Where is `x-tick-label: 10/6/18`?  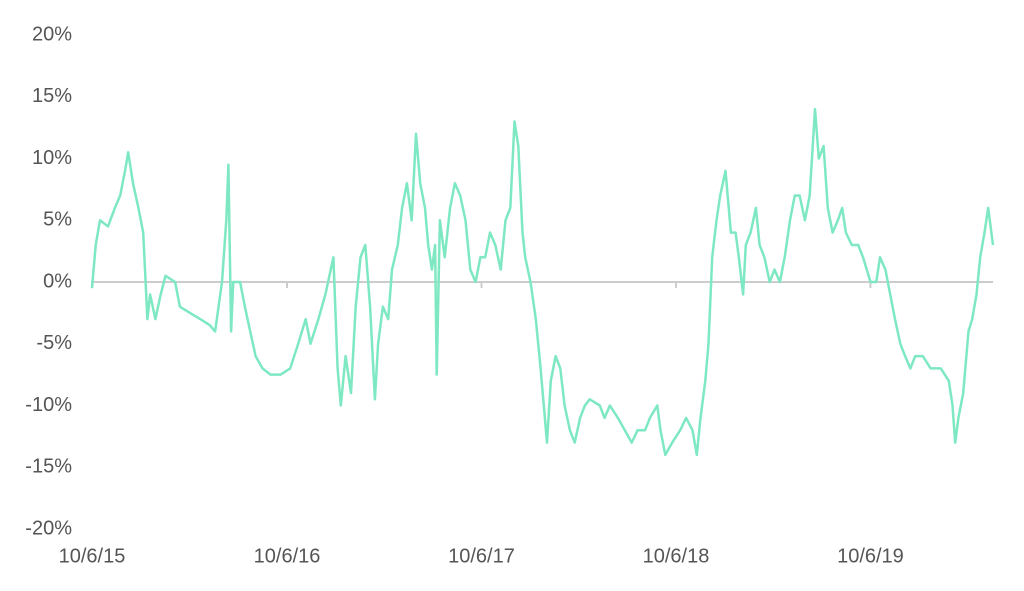
x-tick-label: 10/6/18 is located at coordinates (676, 556).